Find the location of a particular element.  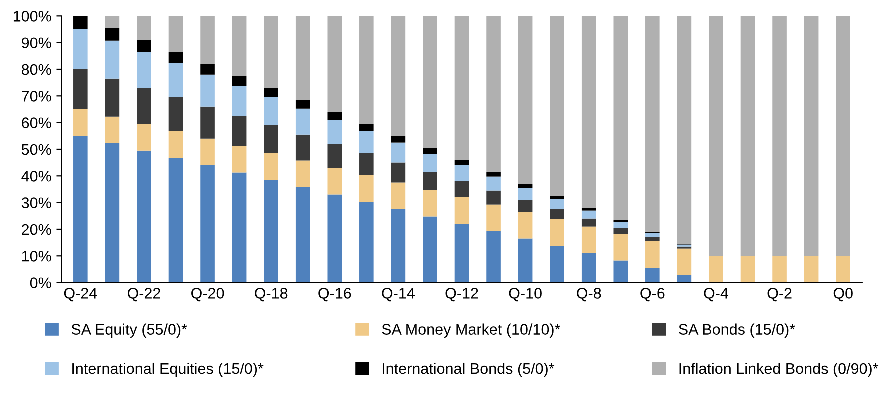

x-tick-label: Q-4 is located at coordinates (716, 295).